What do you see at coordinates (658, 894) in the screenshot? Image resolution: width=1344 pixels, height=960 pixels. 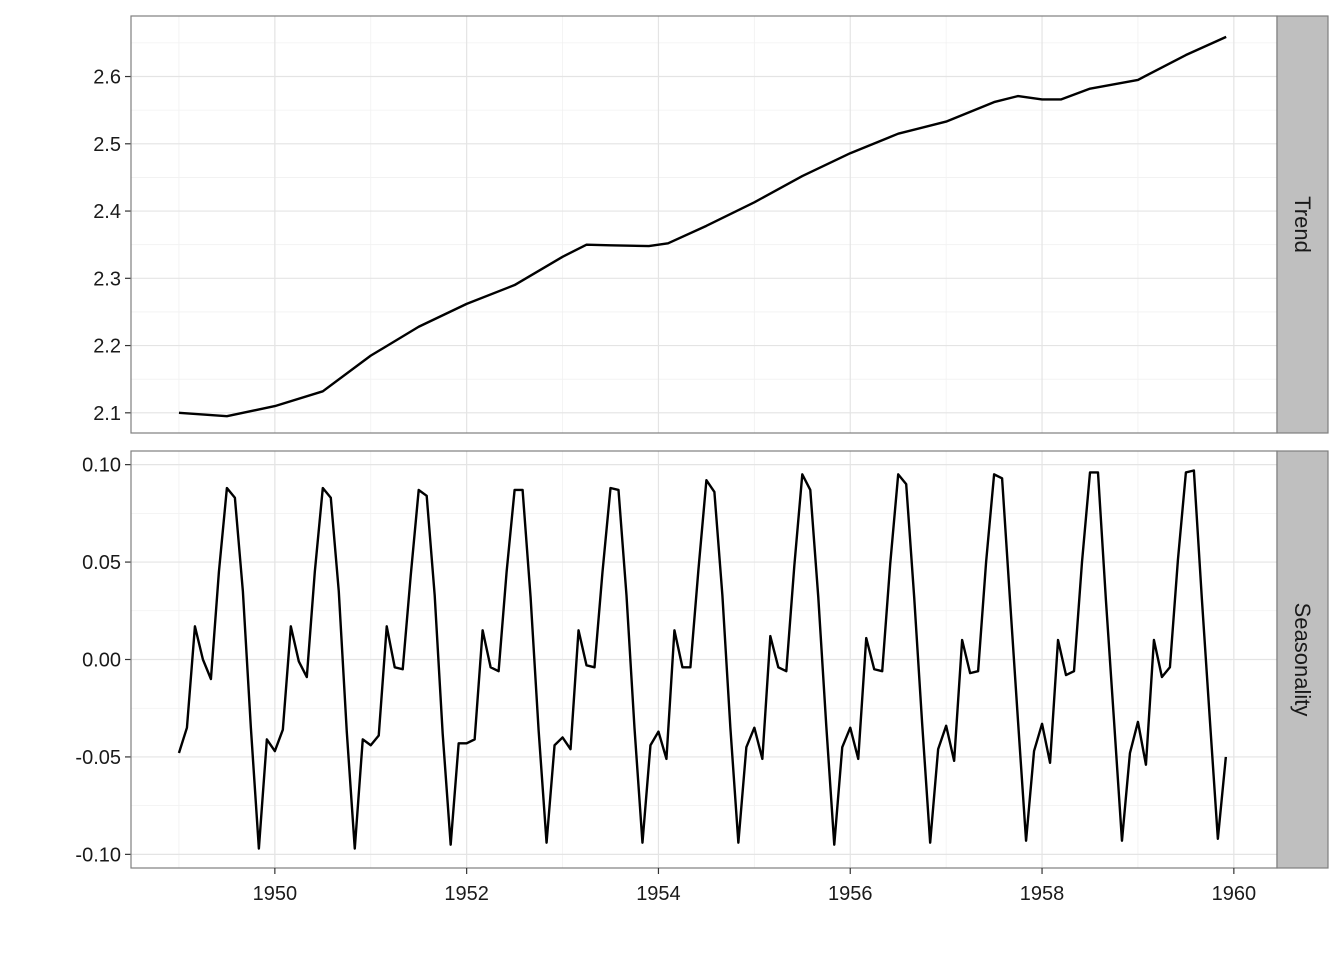 I see `x-tick-label: 1954` at bounding box center [658, 894].